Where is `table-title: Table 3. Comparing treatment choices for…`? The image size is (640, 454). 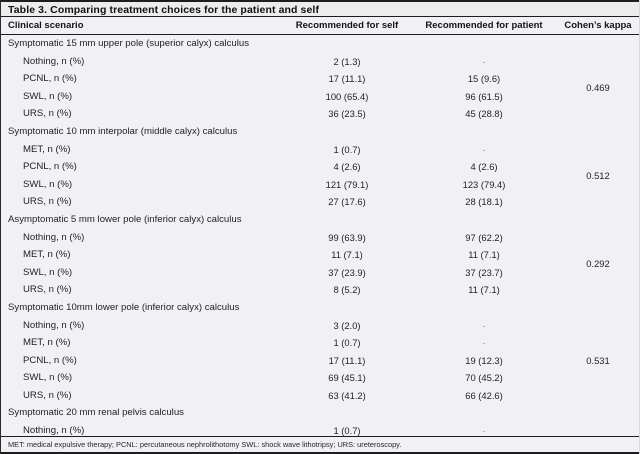 table-title: Table 3. Comparing treatment choices for… is located at coordinates (320, 8).